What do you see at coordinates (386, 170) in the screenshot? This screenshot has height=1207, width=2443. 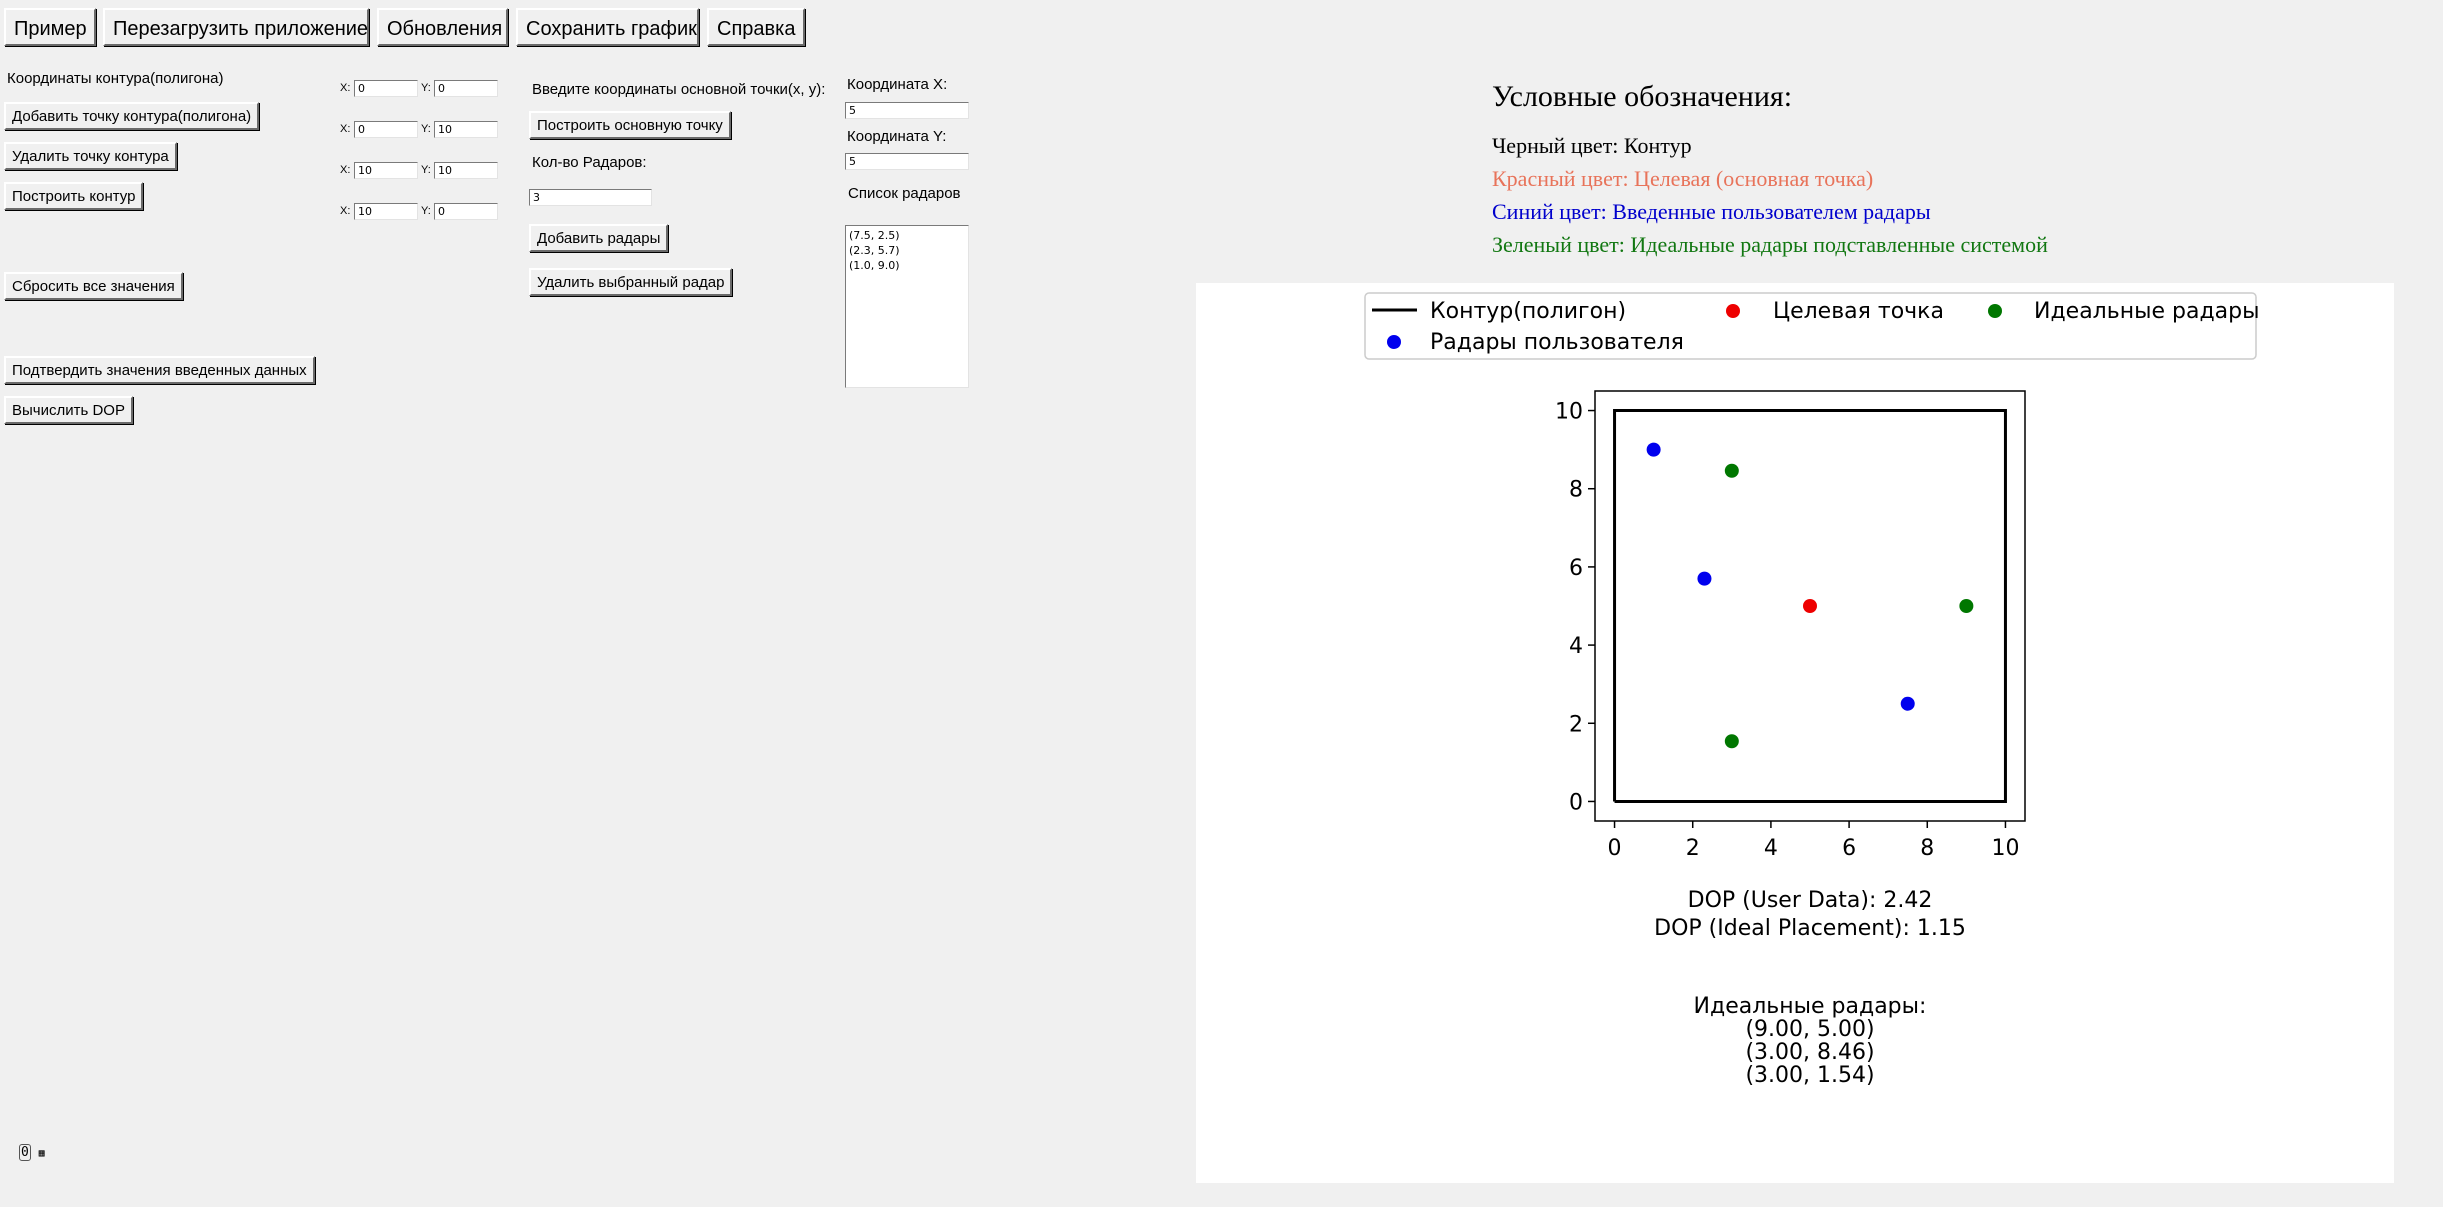 I see `contour-x-input-3: 10` at bounding box center [386, 170].